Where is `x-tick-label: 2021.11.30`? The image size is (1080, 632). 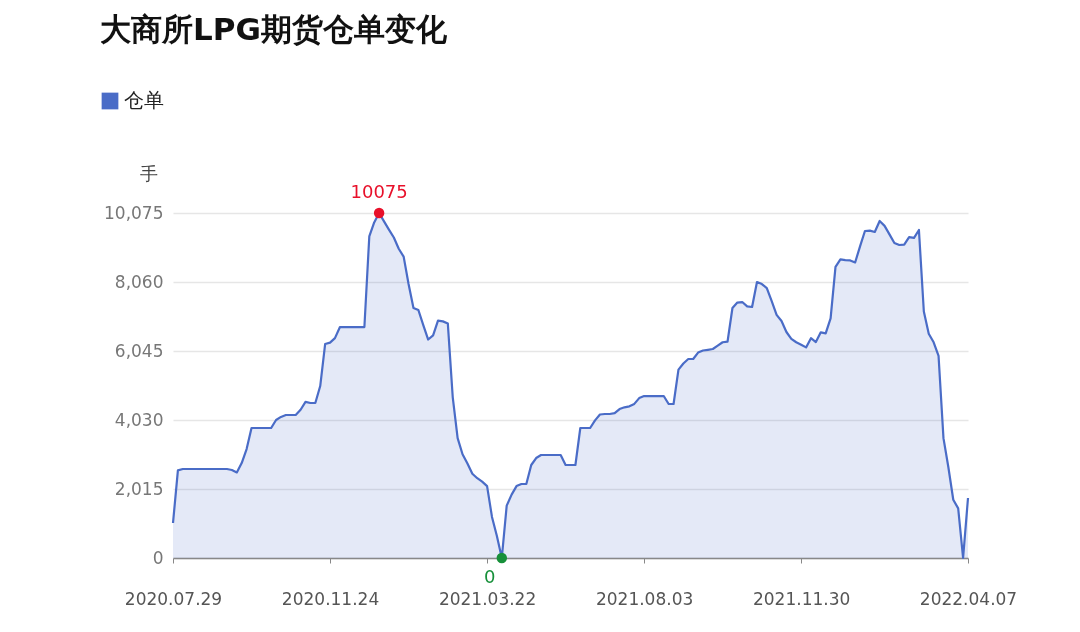
x-tick-label: 2021.11.30 is located at coordinates (801, 598).